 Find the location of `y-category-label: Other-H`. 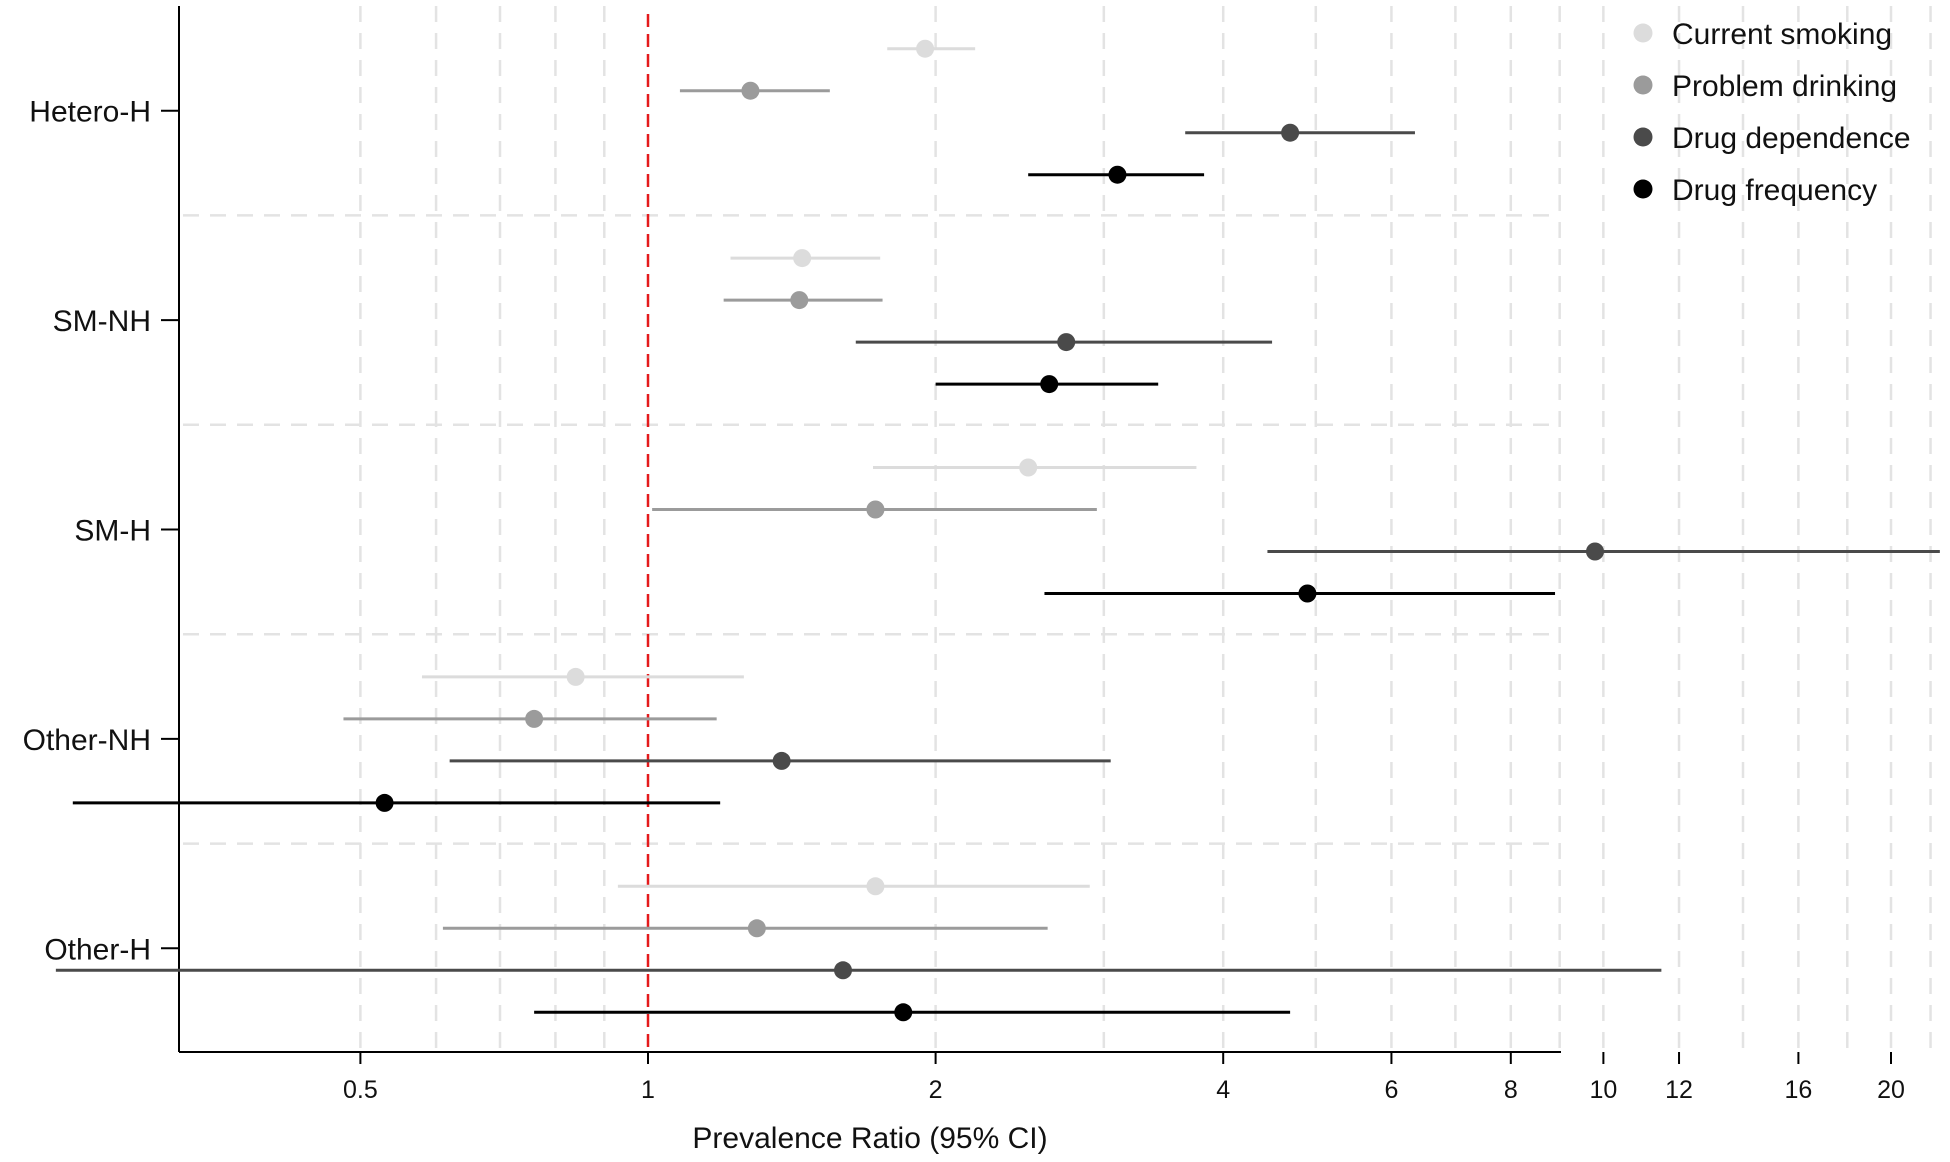

y-category-label: Other-H is located at coordinates (97, 949).